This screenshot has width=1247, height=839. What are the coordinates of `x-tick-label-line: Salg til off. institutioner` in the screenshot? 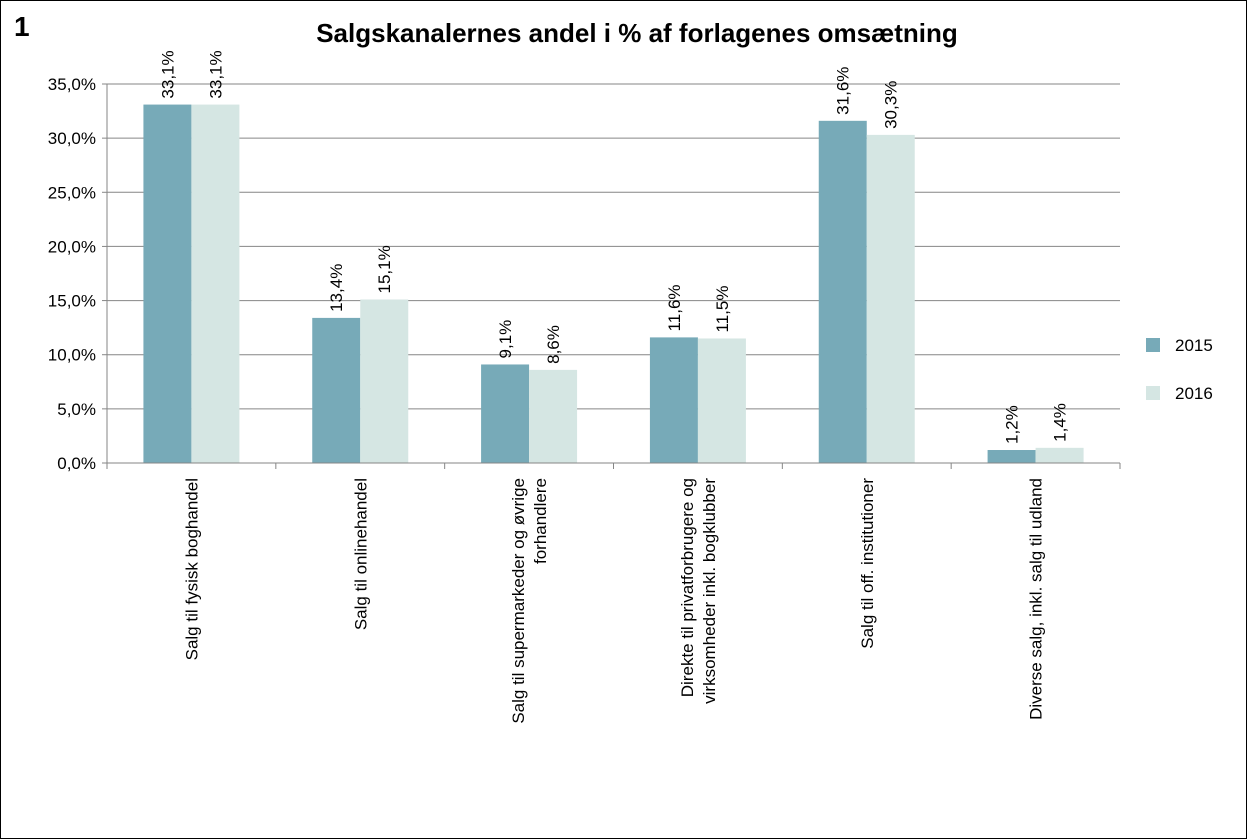 It's located at (867, 563).